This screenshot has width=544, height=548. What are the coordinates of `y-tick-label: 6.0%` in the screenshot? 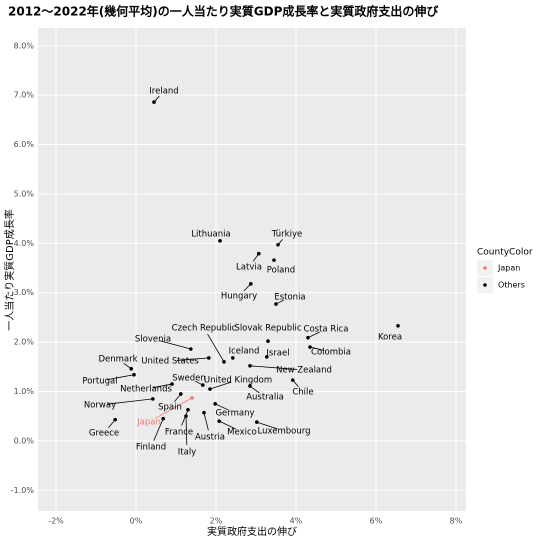 It's located at (24, 144).